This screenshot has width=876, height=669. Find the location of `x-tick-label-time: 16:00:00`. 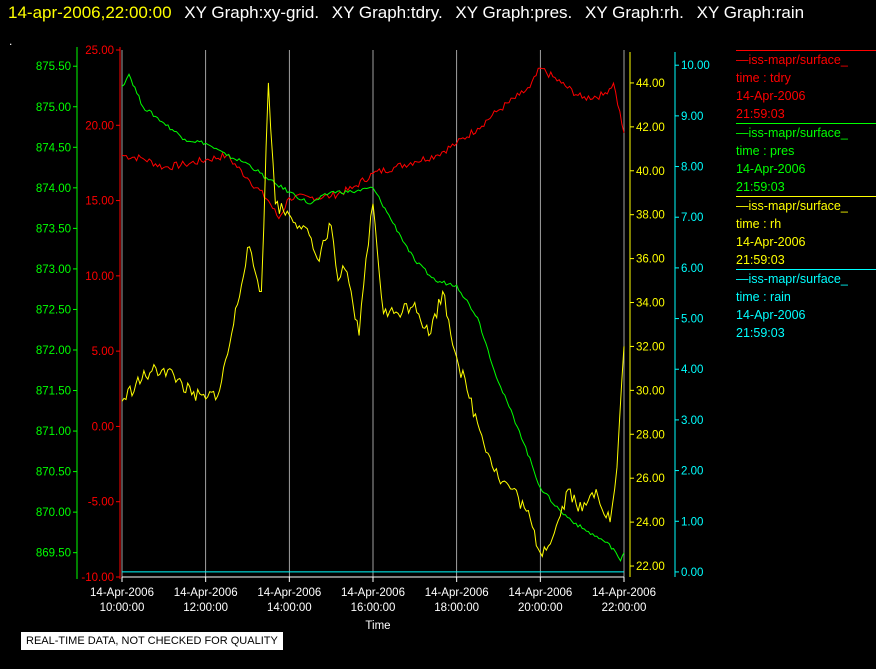

x-tick-label-time: 16:00:00 is located at coordinates (373, 608).